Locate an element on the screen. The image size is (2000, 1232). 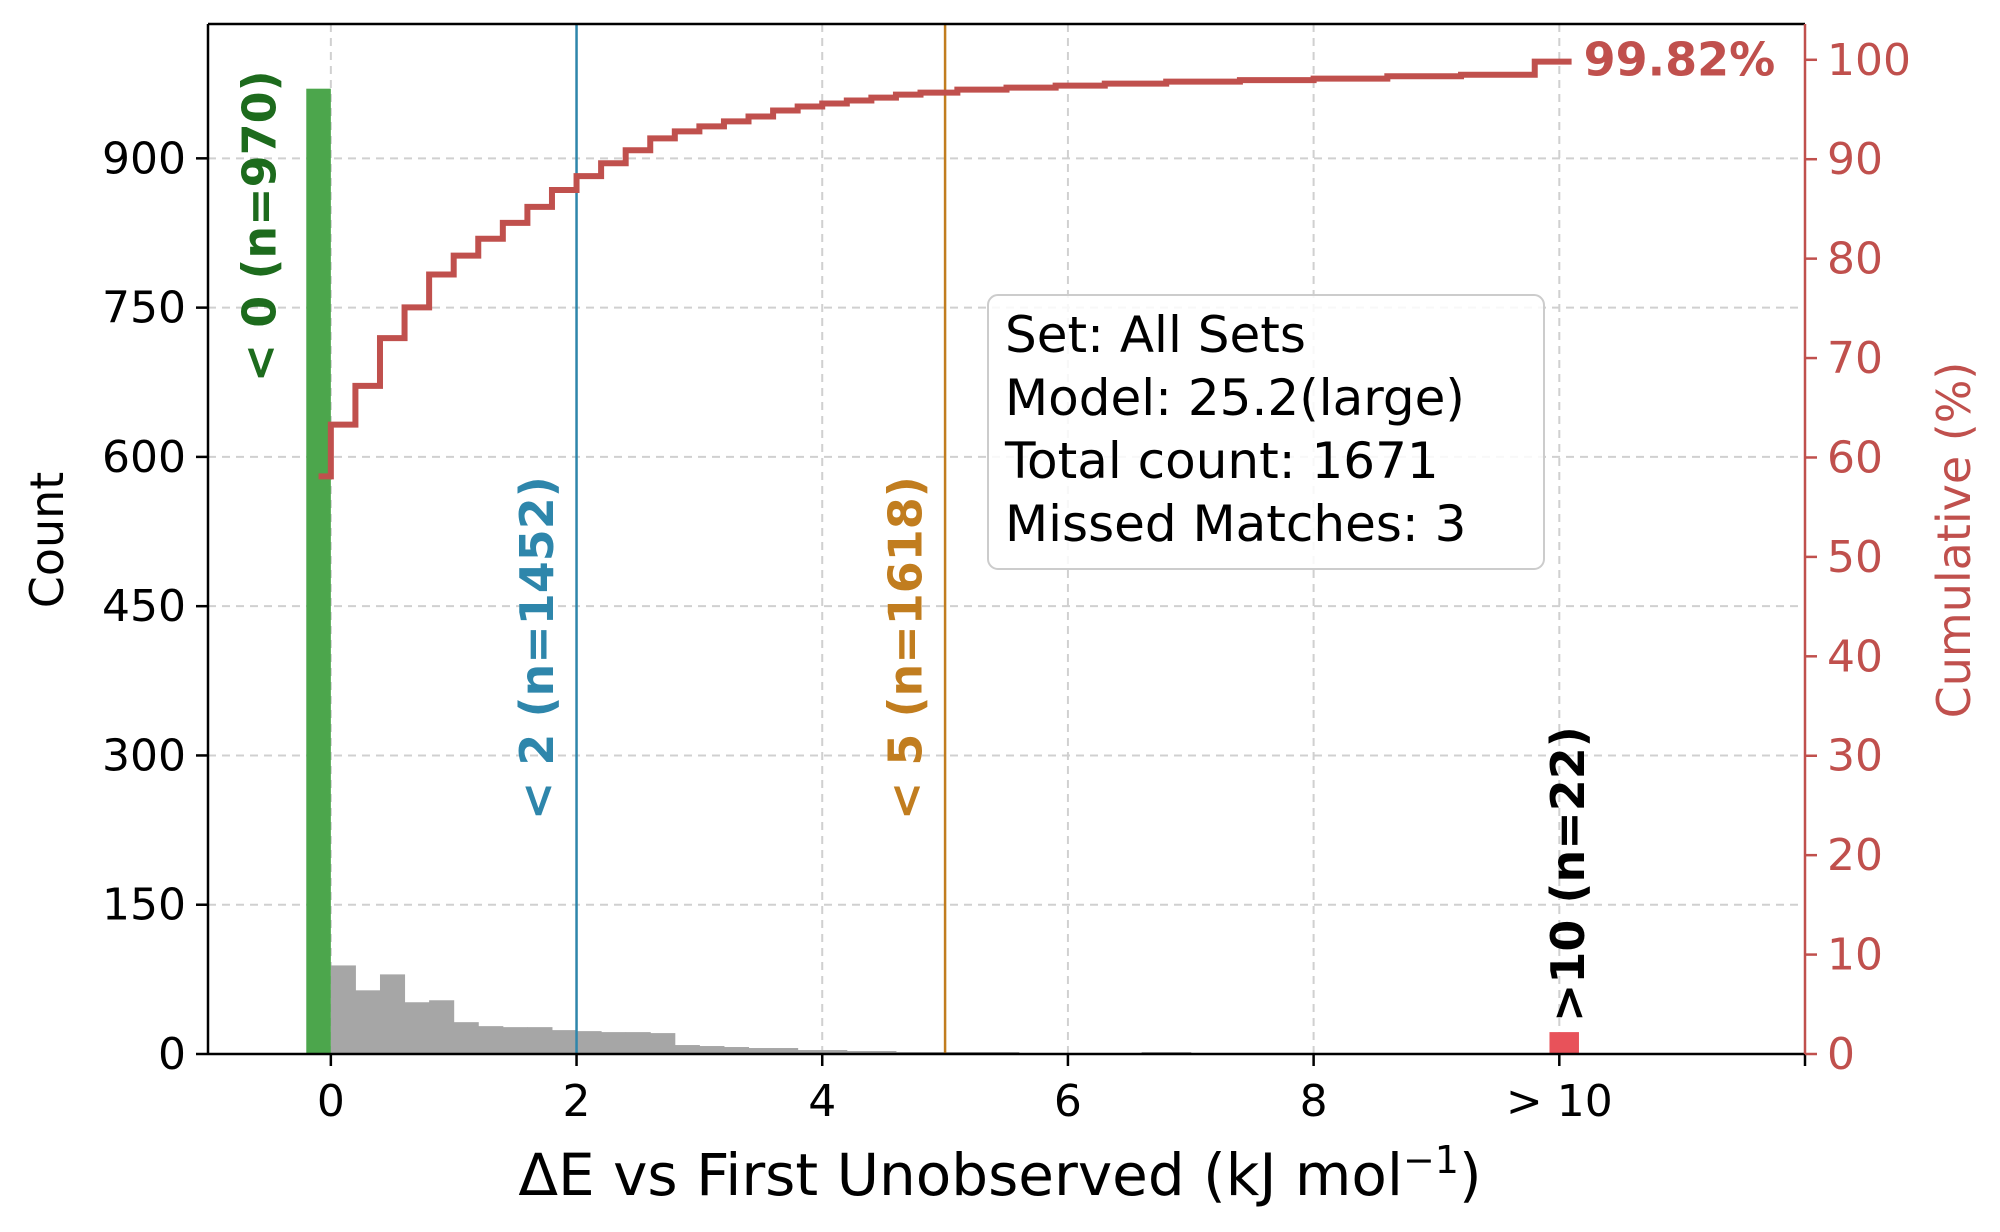
info-missed: Missed Matches: 3 is located at coordinates (1235, 524).